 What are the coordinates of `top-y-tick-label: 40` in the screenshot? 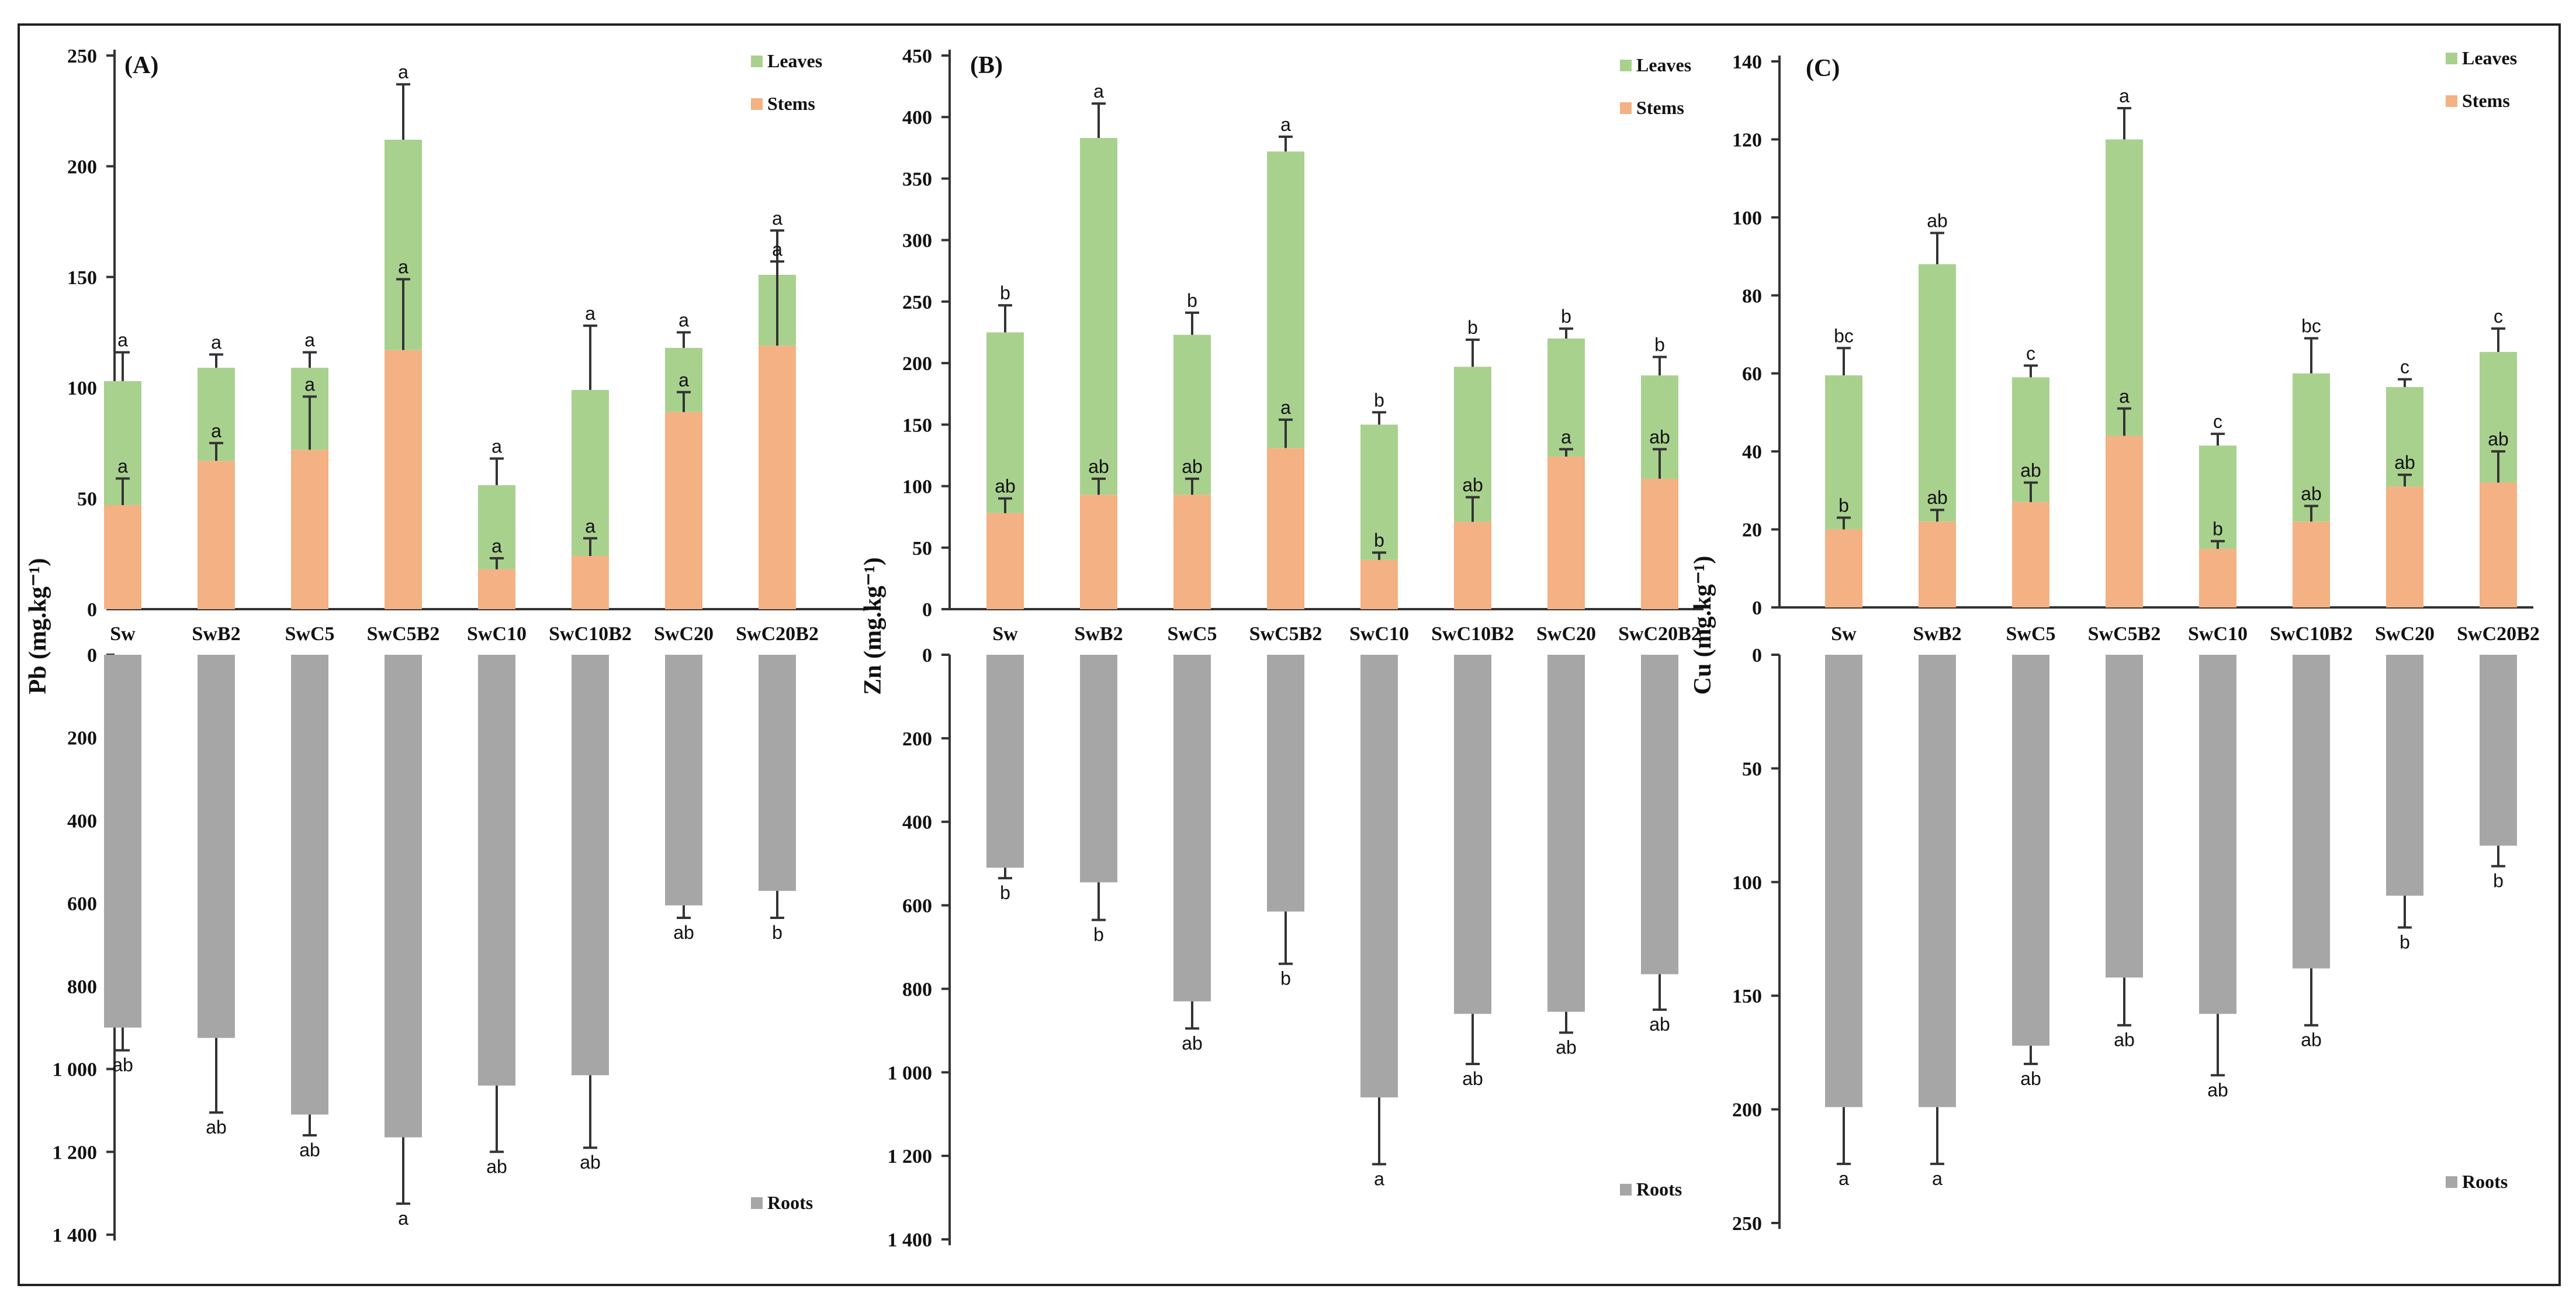 It's located at (1752, 452).